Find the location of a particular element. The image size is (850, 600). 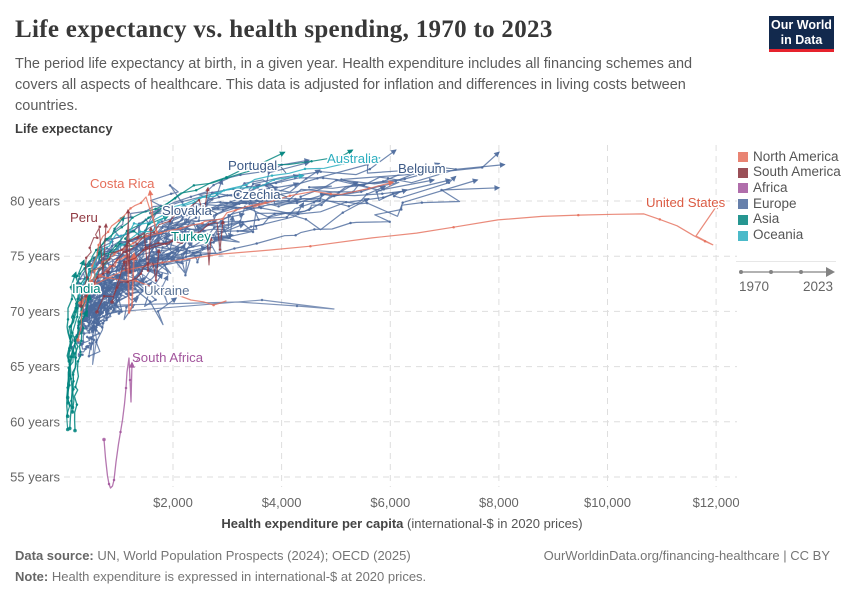

svg-text: 60 years is located at coordinates (35, 421).